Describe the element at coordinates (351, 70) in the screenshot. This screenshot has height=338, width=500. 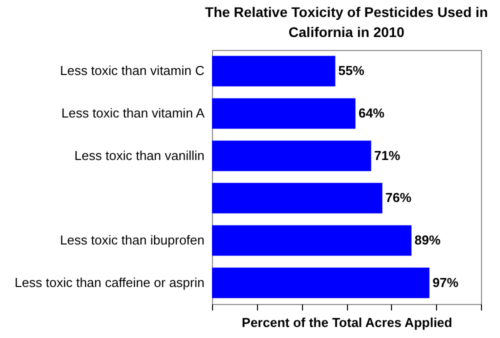
I see `data-label: 55%` at that location.